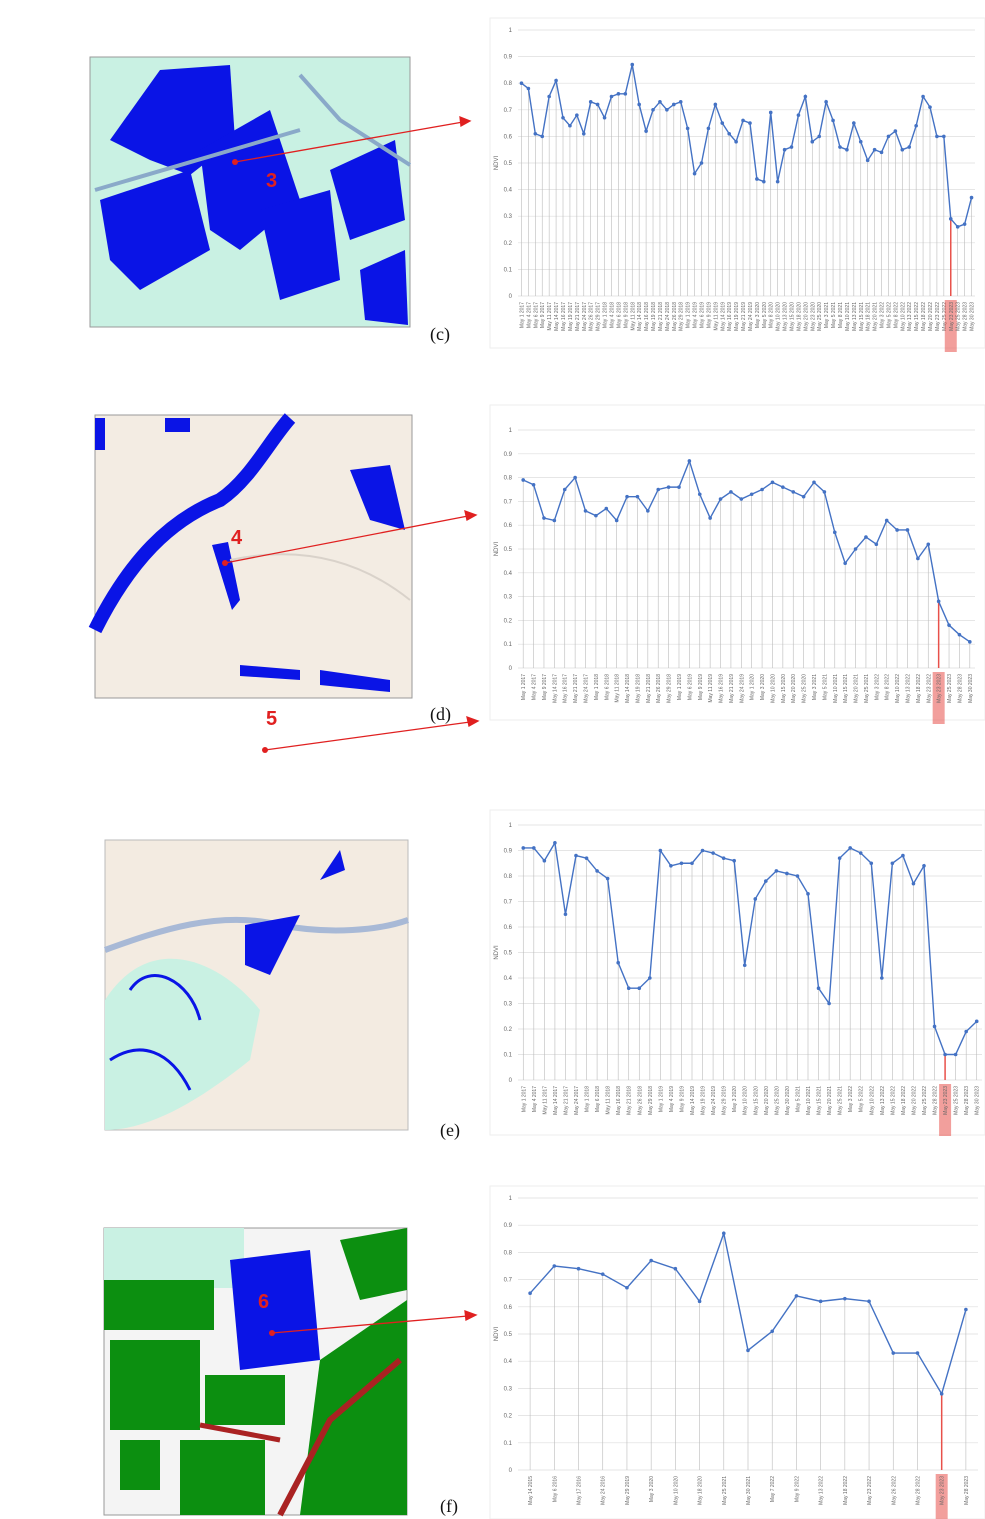  What do you see at coordinates (894, 1490) in the screenshot?
I see `x-tick-label: May 26 2022` at bounding box center [894, 1490].